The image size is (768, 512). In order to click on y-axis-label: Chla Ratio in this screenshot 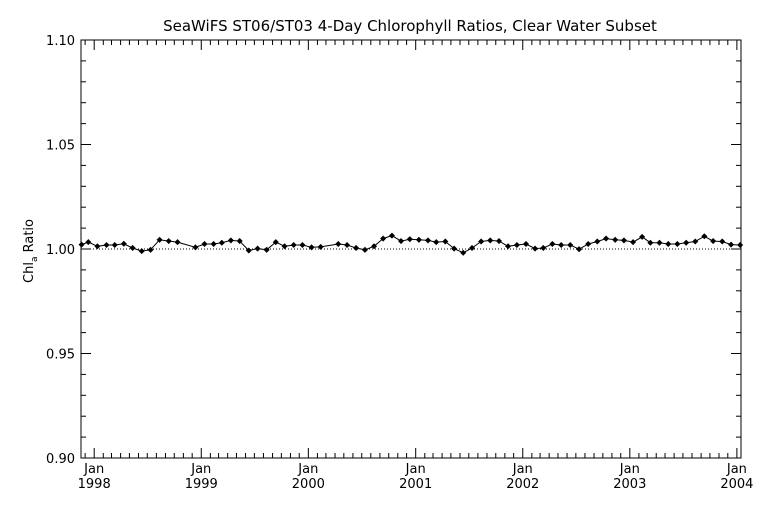, I will do `click(31, 251)`.